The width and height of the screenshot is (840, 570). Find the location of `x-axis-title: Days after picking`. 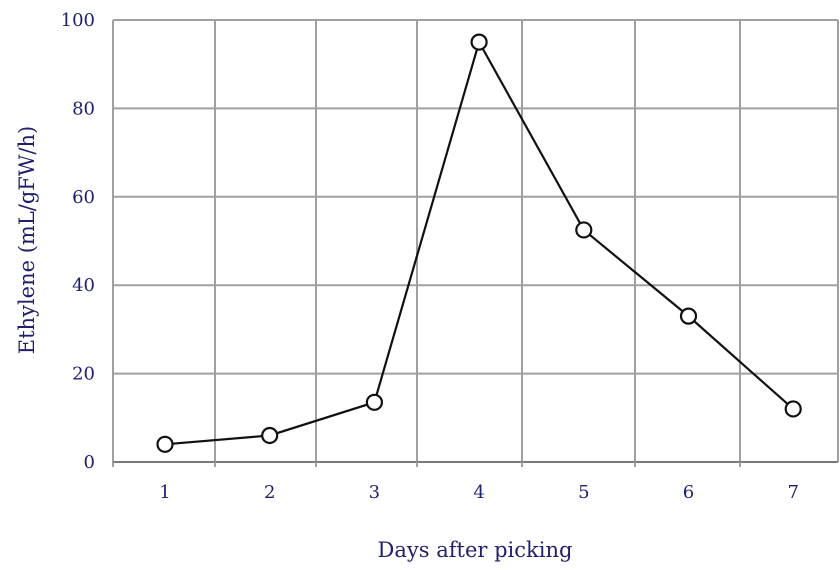

x-axis-title: Days after picking is located at coordinates (475, 550).